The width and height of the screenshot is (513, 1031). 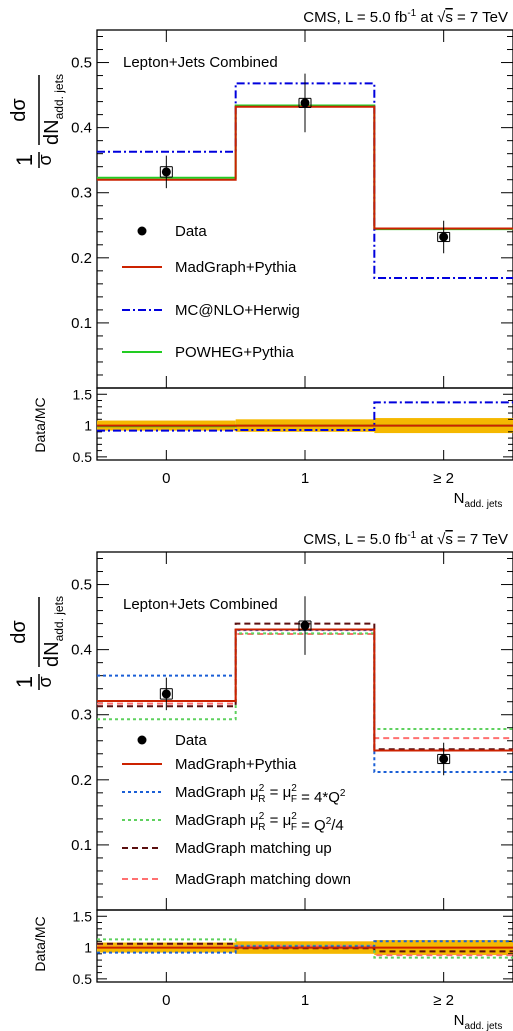 What do you see at coordinates (237, 310) in the screenshot?
I see `legend-label: MC@NLO+Herwig` at bounding box center [237, 310].